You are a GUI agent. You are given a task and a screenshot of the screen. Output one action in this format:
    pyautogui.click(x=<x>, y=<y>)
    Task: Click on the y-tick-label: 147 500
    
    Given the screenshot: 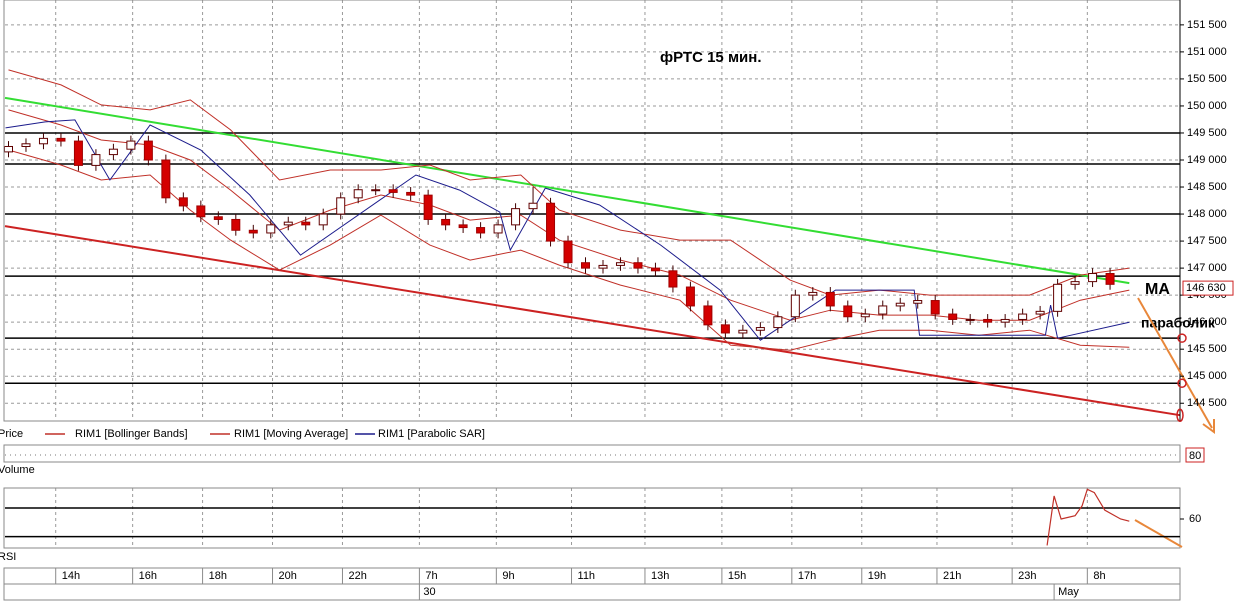 What is the action you would take?
    pyautogui.click(x=1207, y=241)
    